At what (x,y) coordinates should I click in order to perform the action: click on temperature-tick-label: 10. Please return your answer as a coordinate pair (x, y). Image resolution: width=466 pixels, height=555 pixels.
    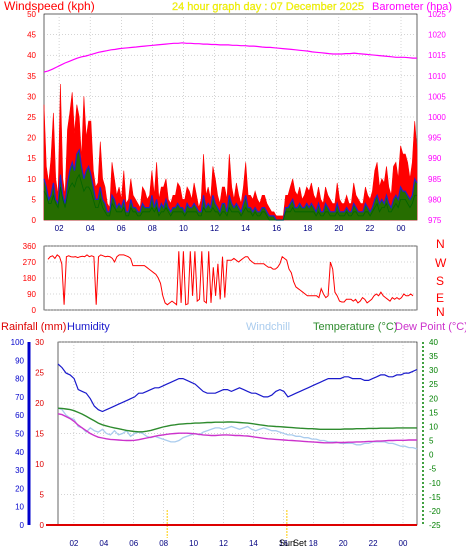
    Looking at the image, I should click on (433, 426).